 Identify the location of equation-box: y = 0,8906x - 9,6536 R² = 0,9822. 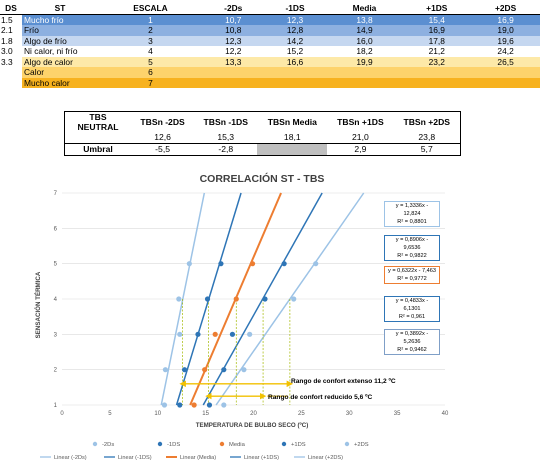
(412, 248).